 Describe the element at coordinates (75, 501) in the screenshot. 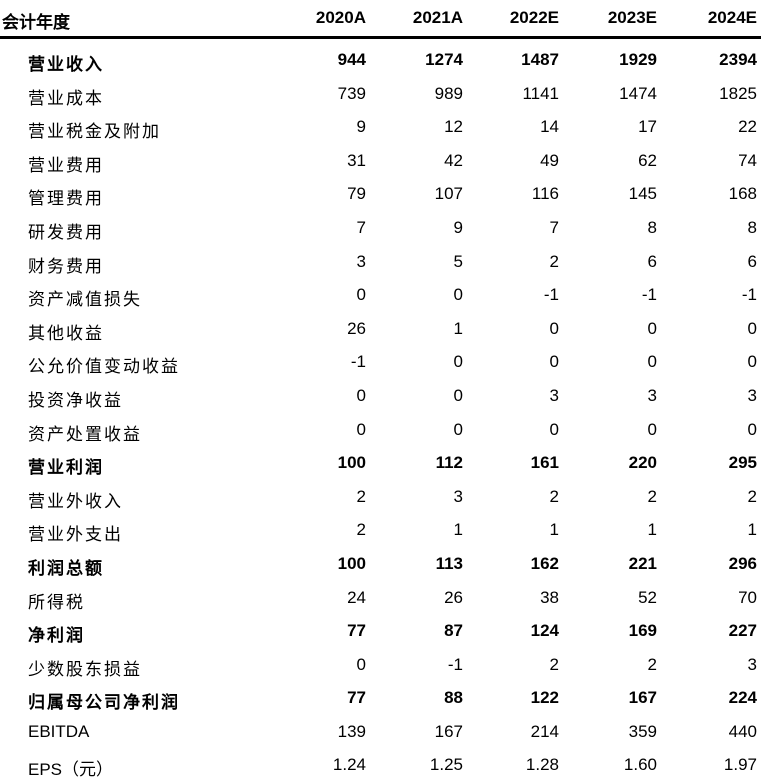

I see `row-label: 营业外收入` at that location.